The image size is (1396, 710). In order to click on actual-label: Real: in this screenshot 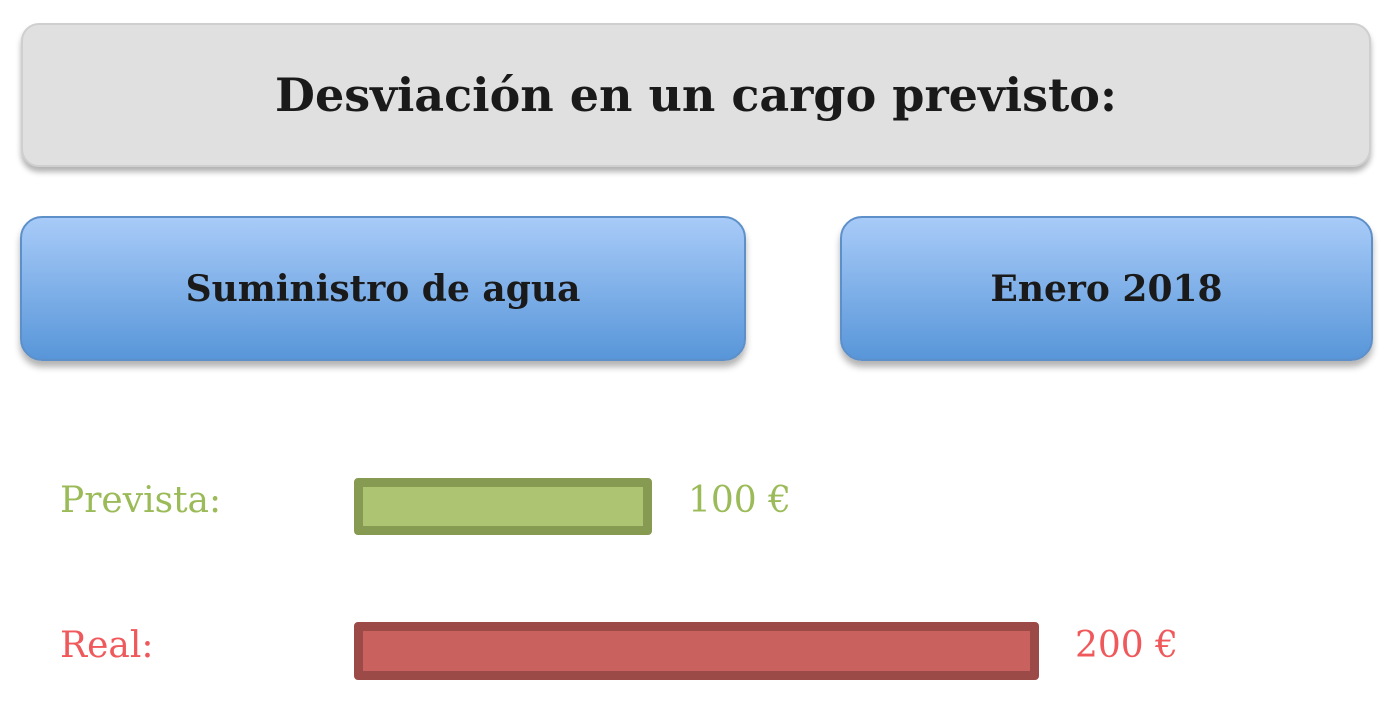, I will do `click(107, 645)`.